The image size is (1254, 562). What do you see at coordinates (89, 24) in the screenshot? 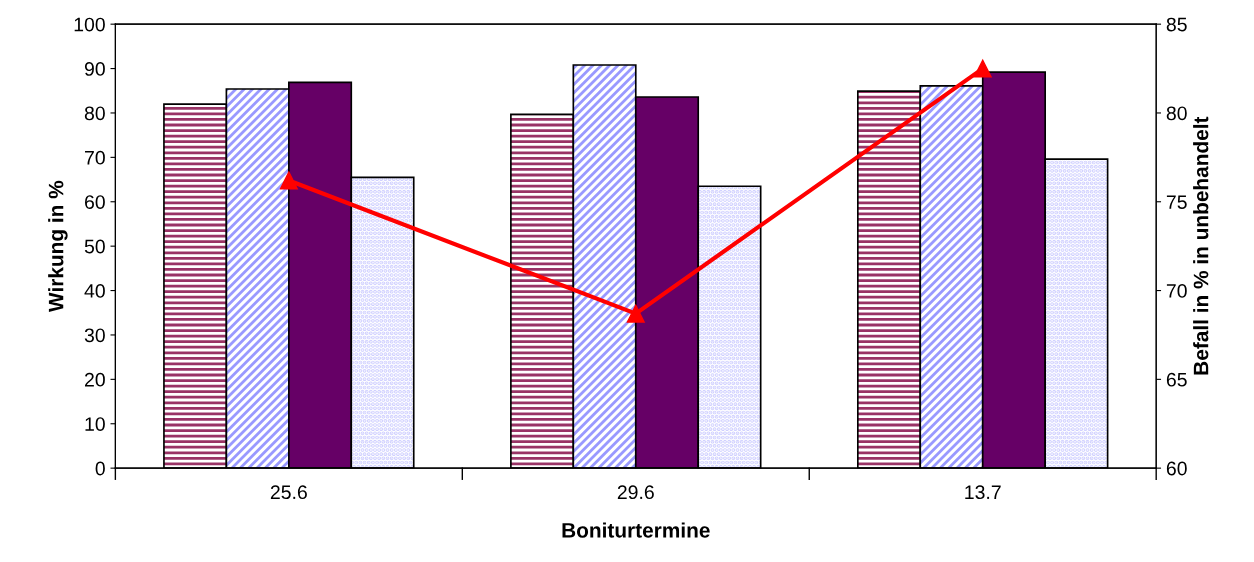
I see `y-tick-label: 100` at bounding box center [89, 24].